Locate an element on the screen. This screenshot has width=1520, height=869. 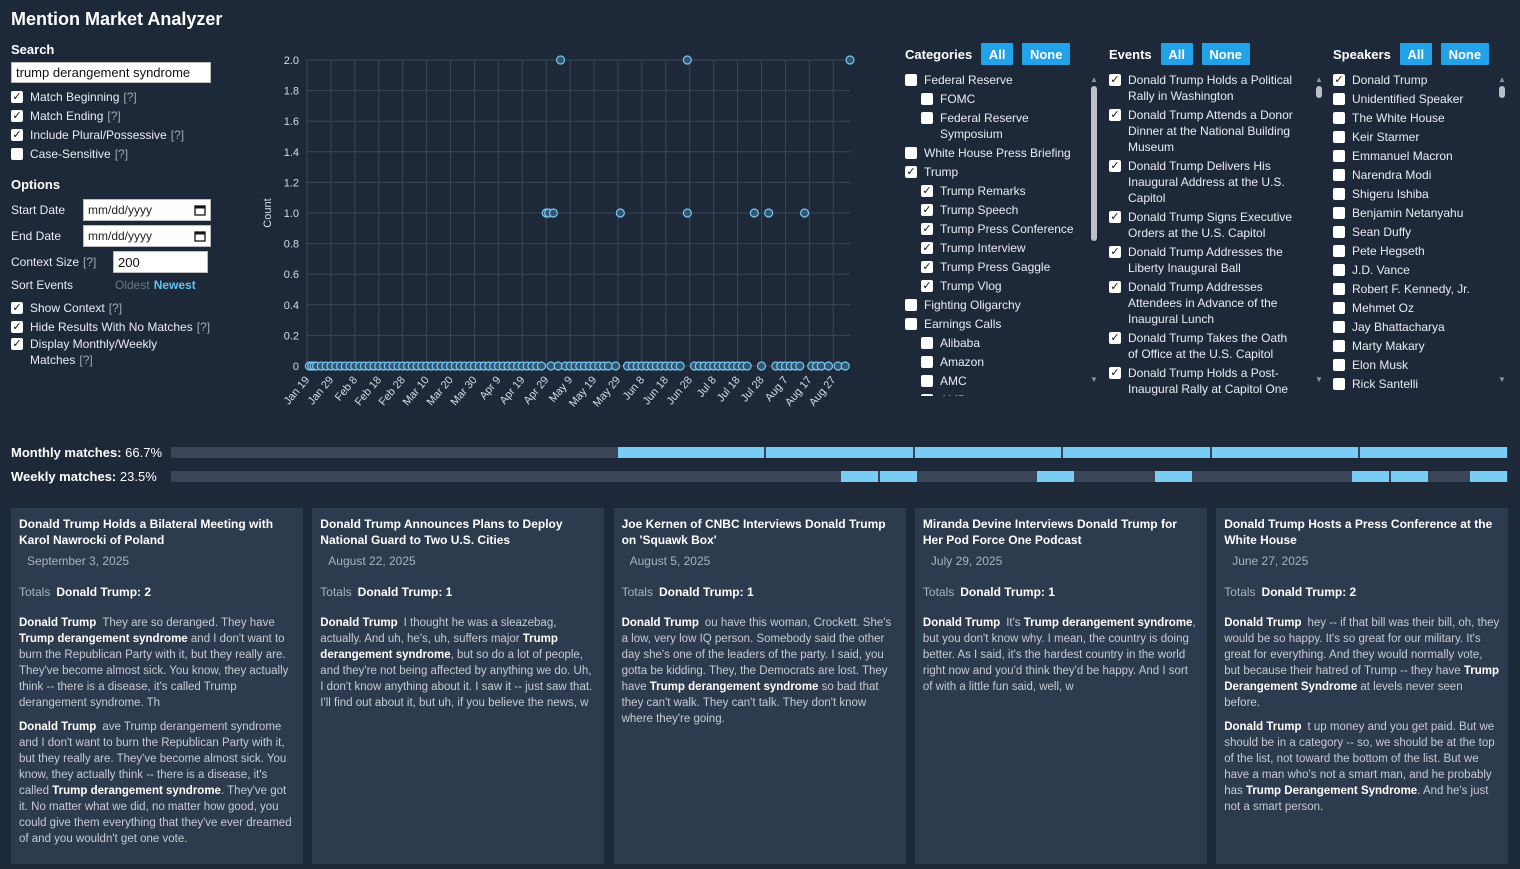
search-option-2: Include Plural/Possessive[?] is located at coordinates (113, 134).